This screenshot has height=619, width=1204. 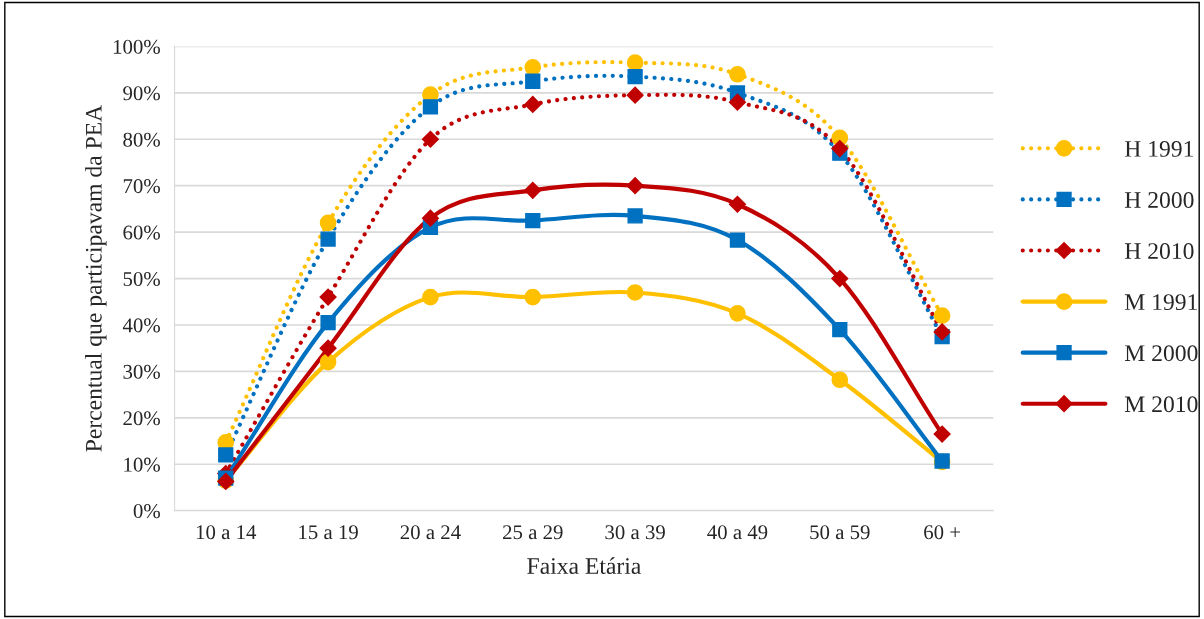 What do you see at coordinates (328, 532) in the screenshot?
I see `x-tick-label: 15 a 19` at bounding box center [328, 532].